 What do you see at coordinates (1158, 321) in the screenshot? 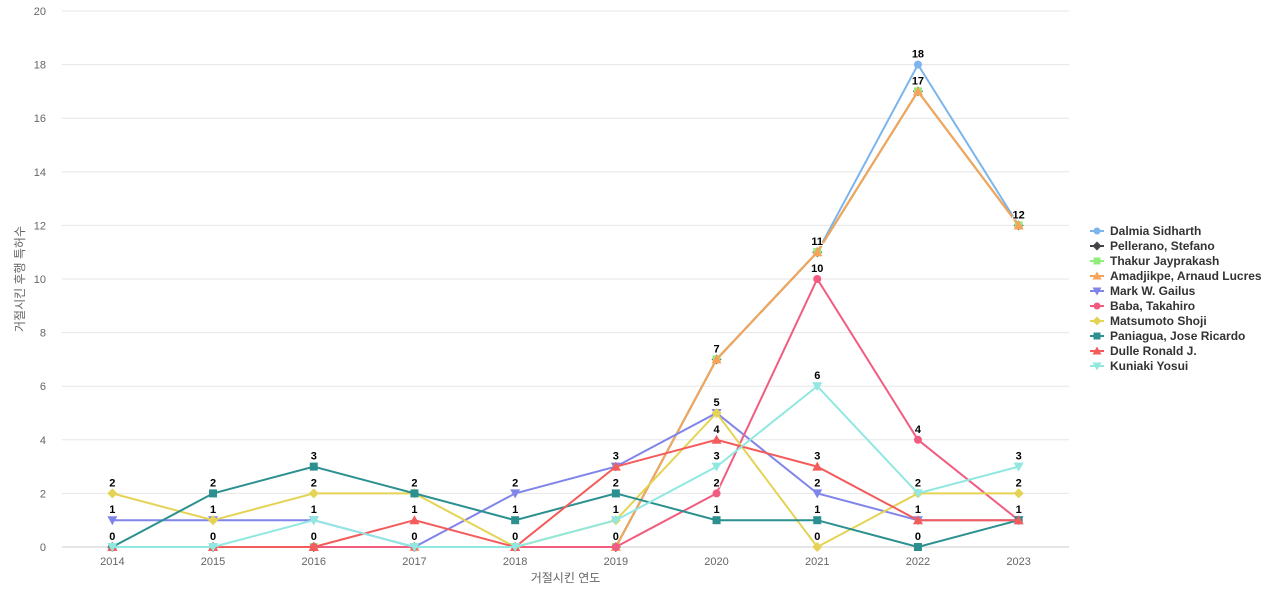
I see `legend-label: Matsumoto Shoji` at bounding box center [1158, 321].